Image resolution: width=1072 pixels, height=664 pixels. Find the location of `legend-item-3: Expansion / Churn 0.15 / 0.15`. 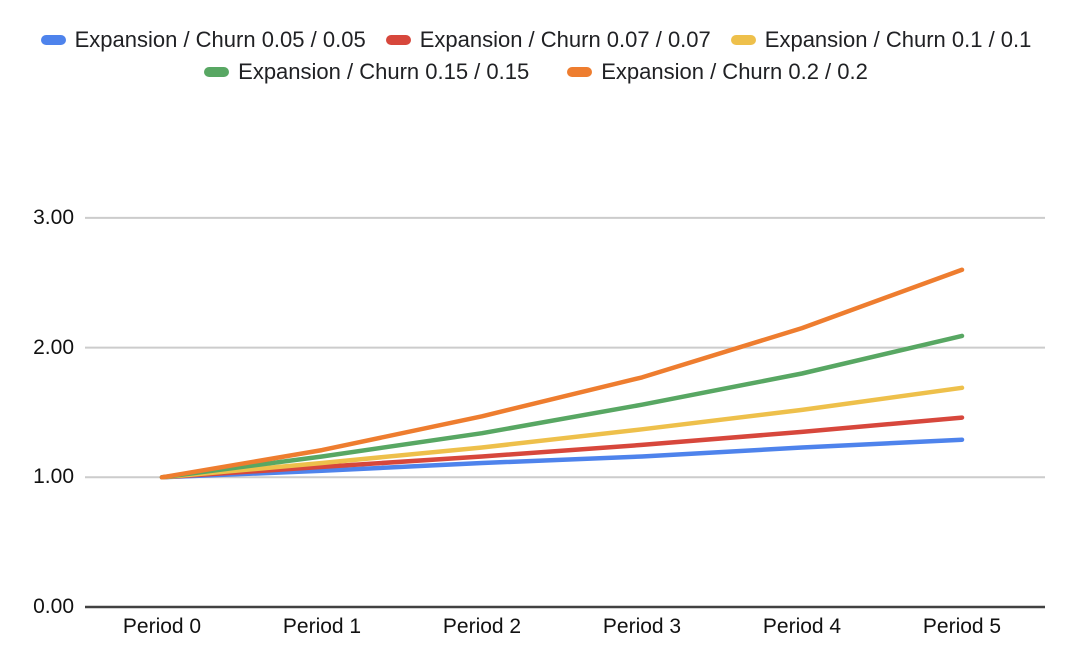

legend-item-3: Expansion / Churn 0.15 / 0.15 is located at coordinates (366, 72).